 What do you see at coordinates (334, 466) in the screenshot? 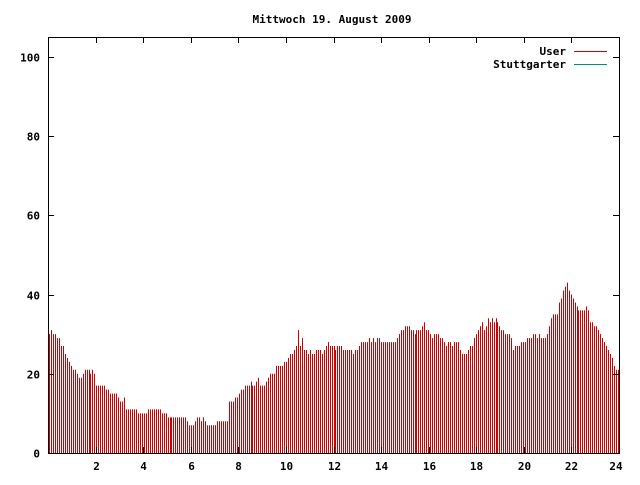
I see `x-tick-label: 12` at bounding box center [334, 466].